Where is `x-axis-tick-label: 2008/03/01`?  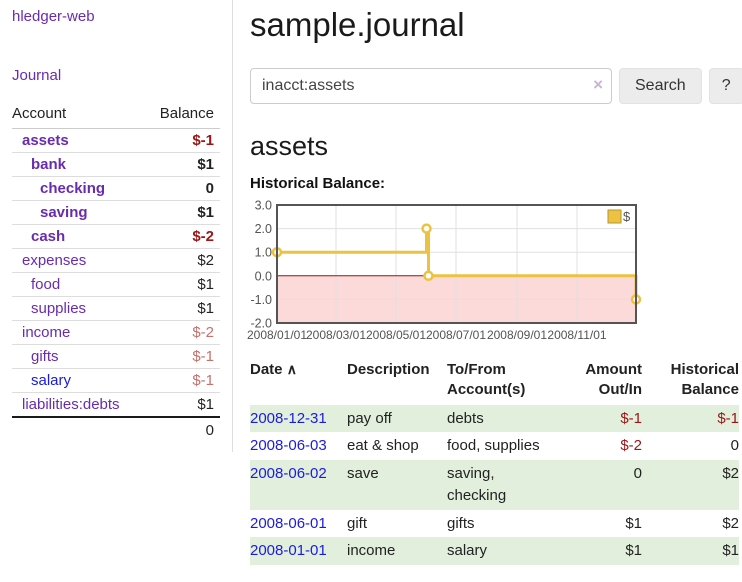
x-axis-tick-label: 2008/03/01 is located at coordinates (336, 335).